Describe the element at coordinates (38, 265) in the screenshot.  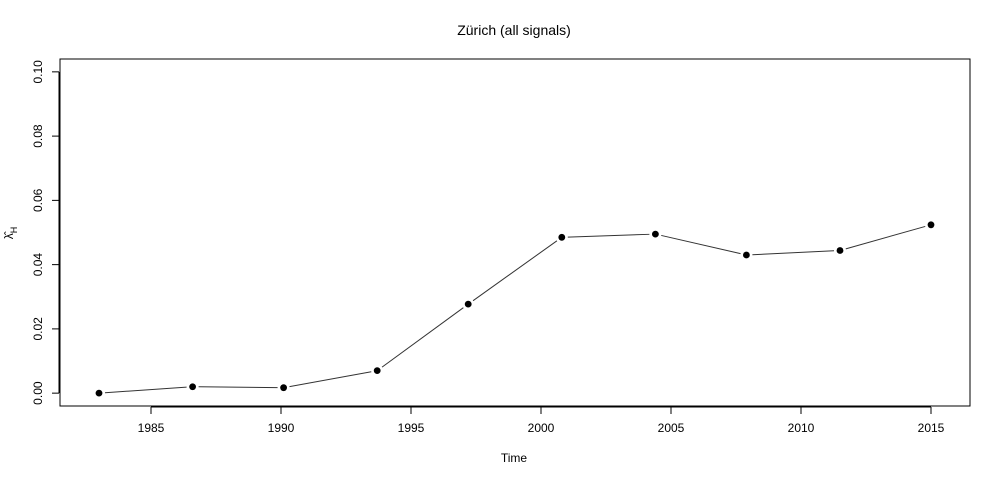
I see `y-tick-label: 0.04` at that location.